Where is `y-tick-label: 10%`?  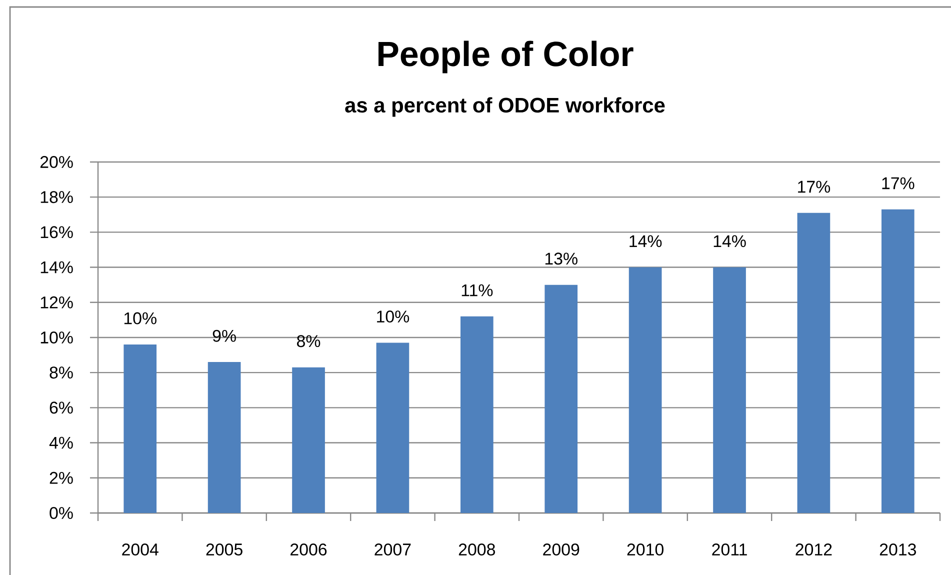 y-tick-label: 10% is located at coordinates (56, 337).